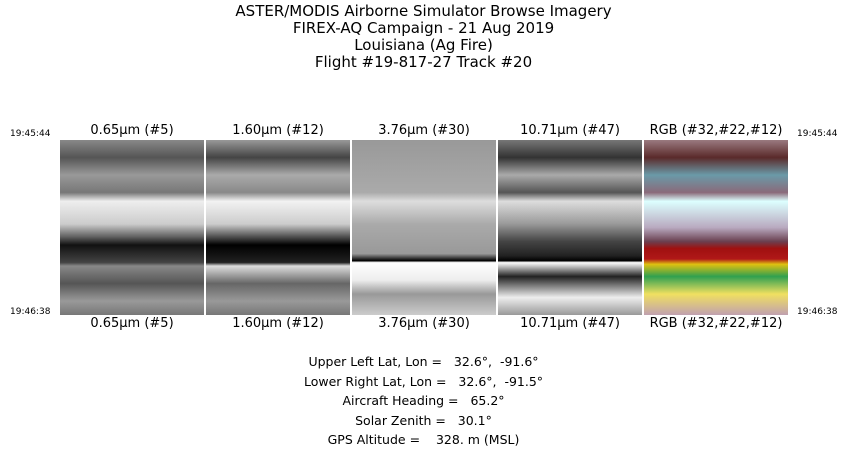 The width and height of the screenshot is (847, 456). Describe the element at coordinates (570, 323) in the screenshot. I see `panel-label-bottom-4: 10.71μm (#47)` at that location.